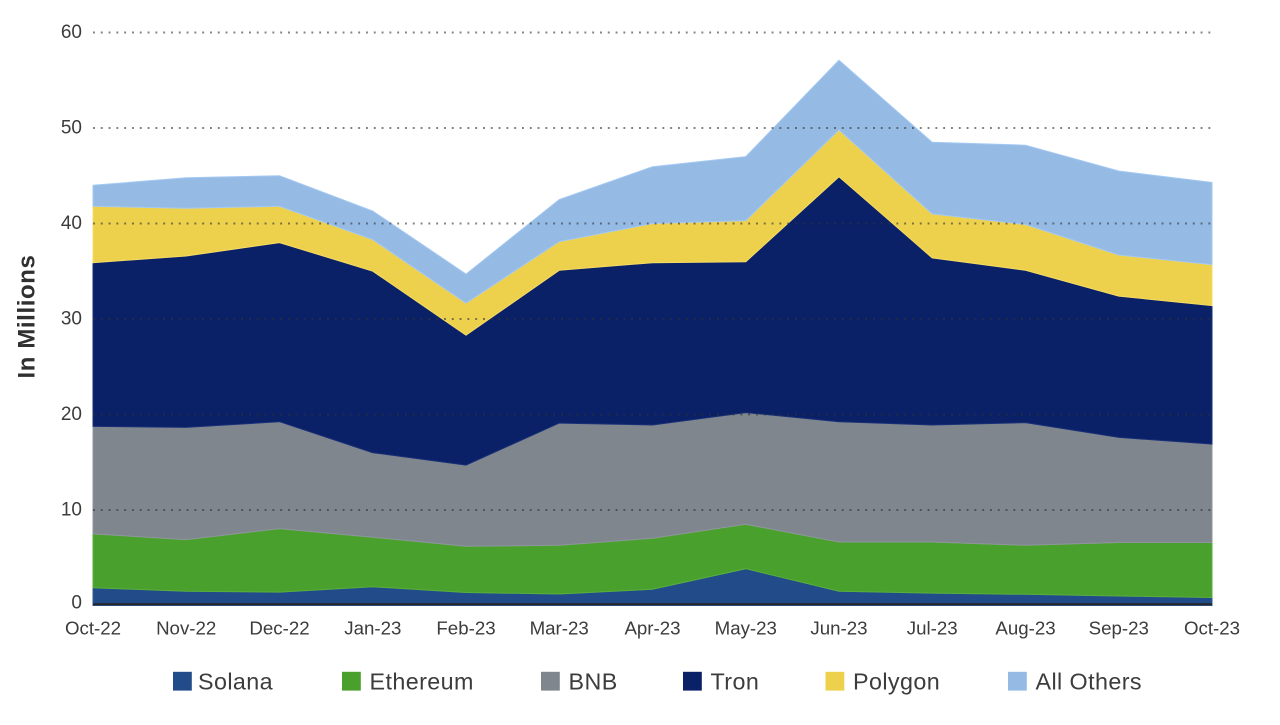 The image size is (1280, 725). I want to click on svg-text: 60, so click(71, 32).